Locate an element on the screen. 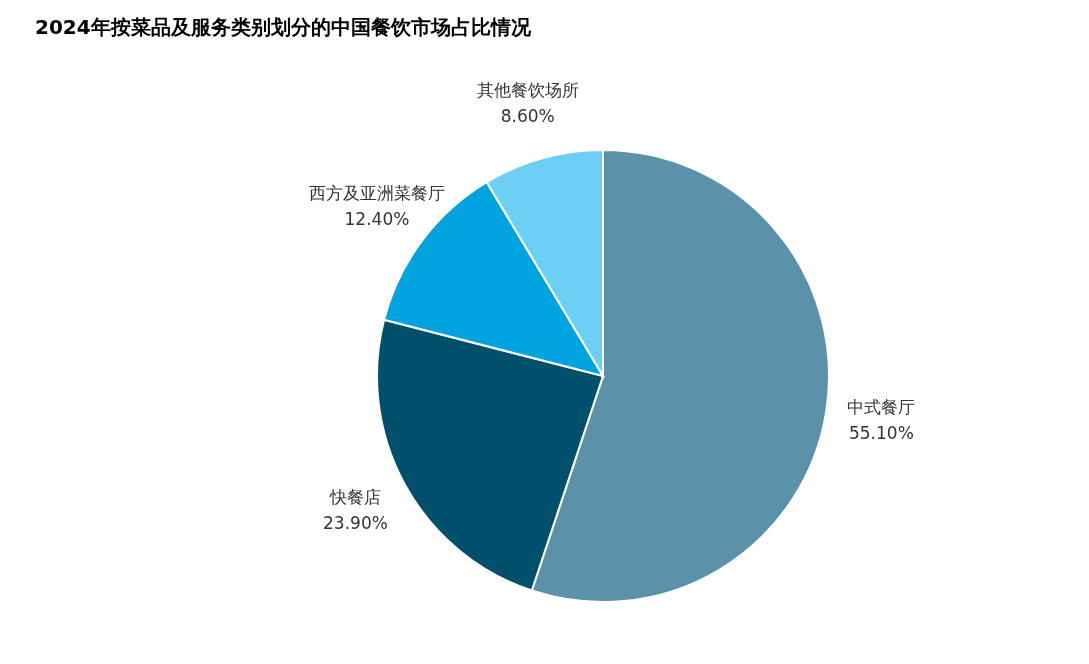 Image resolution: width=1089 pixels, height=664 pixels. slice-label: 其他餐饮场所 is located at coordinates (527, 90).